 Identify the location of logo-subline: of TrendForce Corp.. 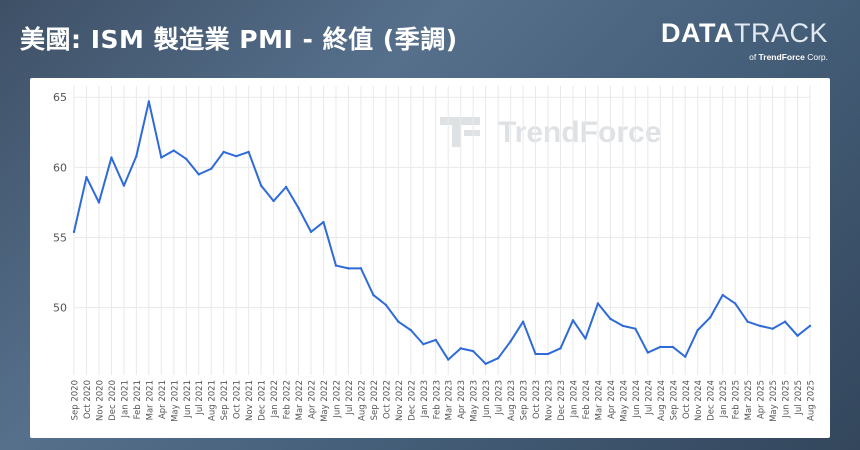
(788, 57).